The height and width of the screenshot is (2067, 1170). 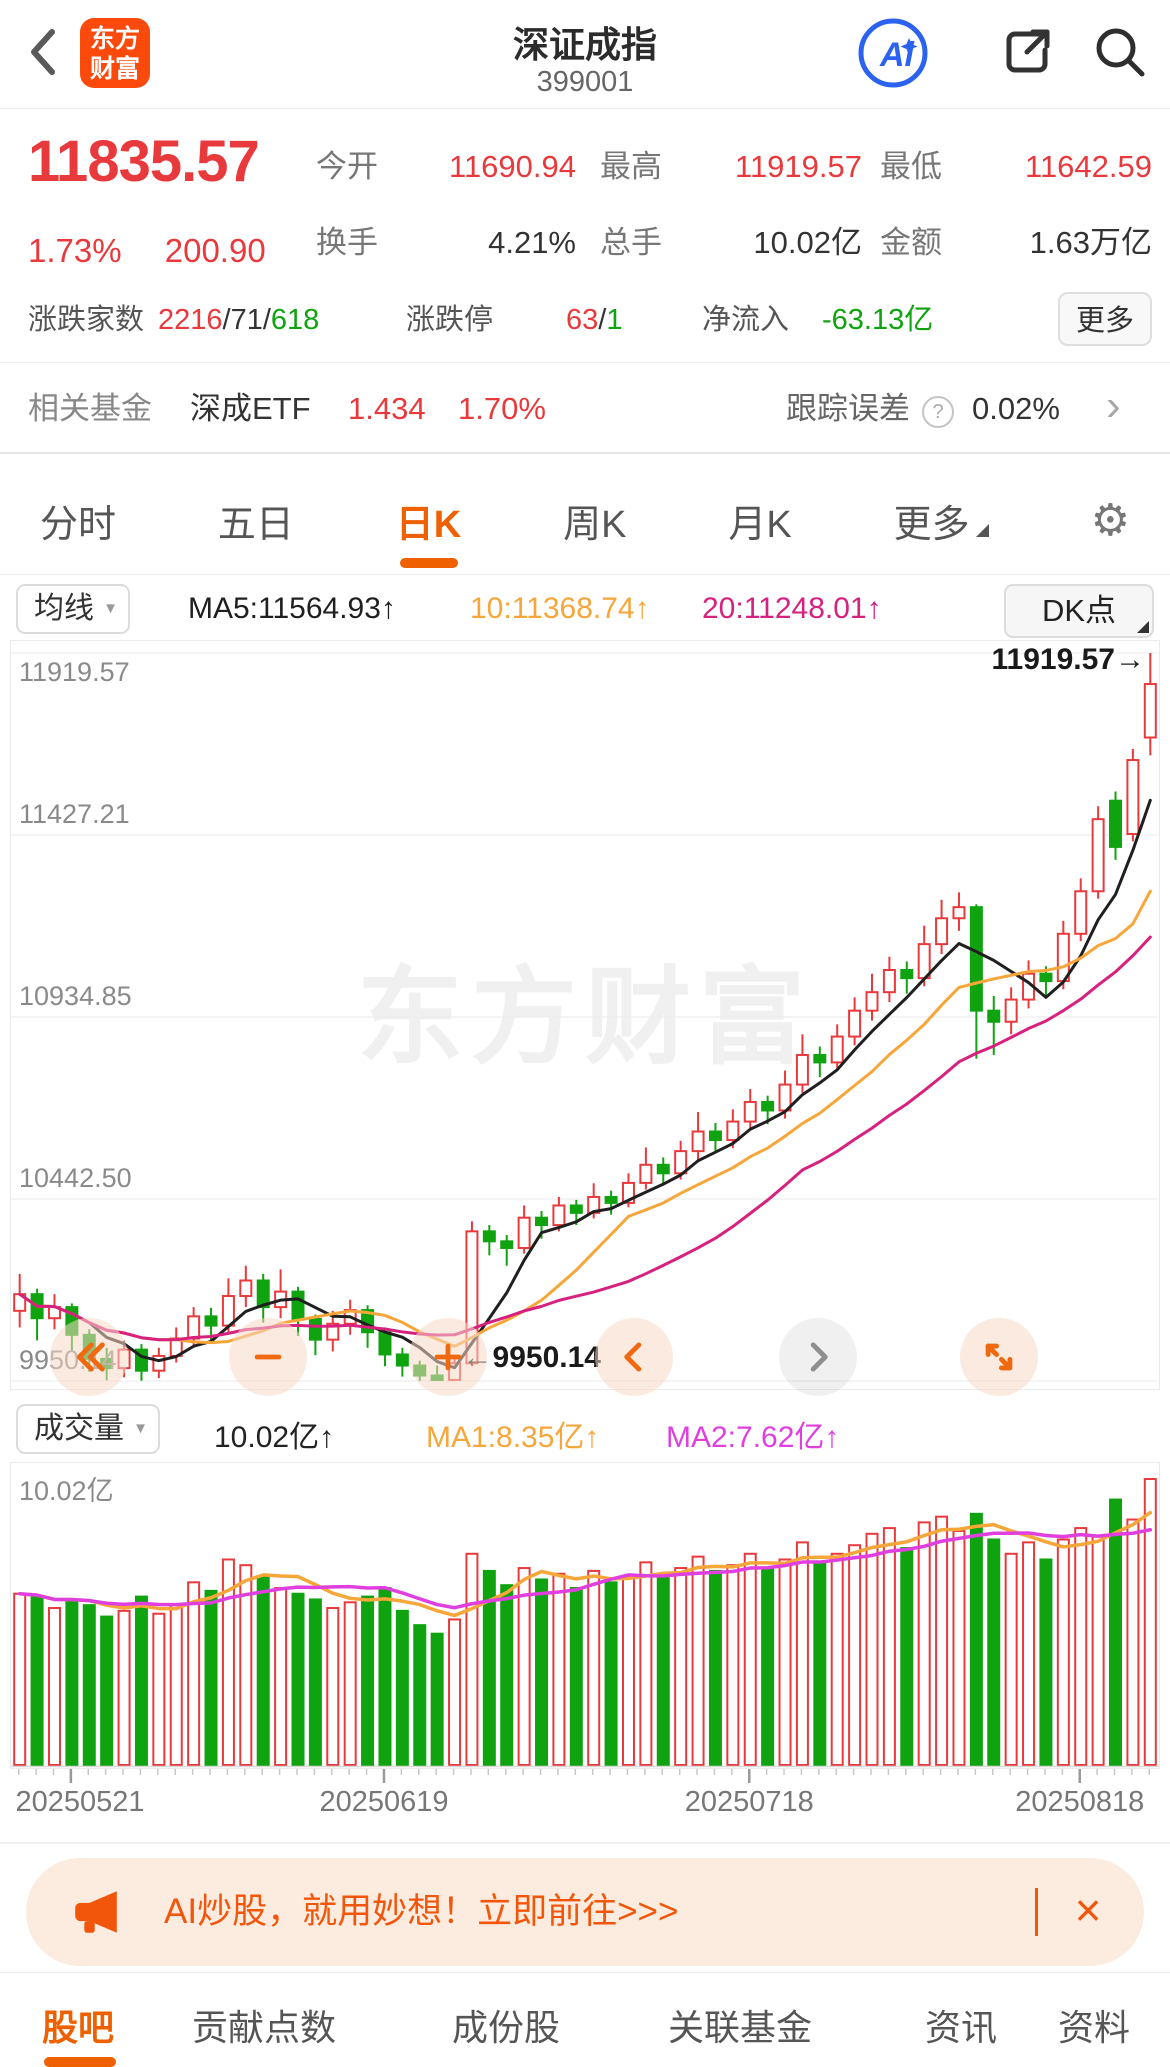 I want to click on tab-rik: 日K, so click(x=428, y=520).